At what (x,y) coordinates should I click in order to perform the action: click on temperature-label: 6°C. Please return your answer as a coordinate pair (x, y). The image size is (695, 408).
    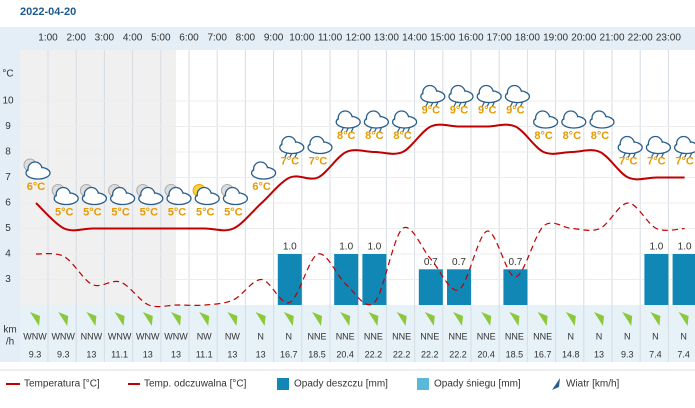
    Looking at the image, I should click on (36, 187).